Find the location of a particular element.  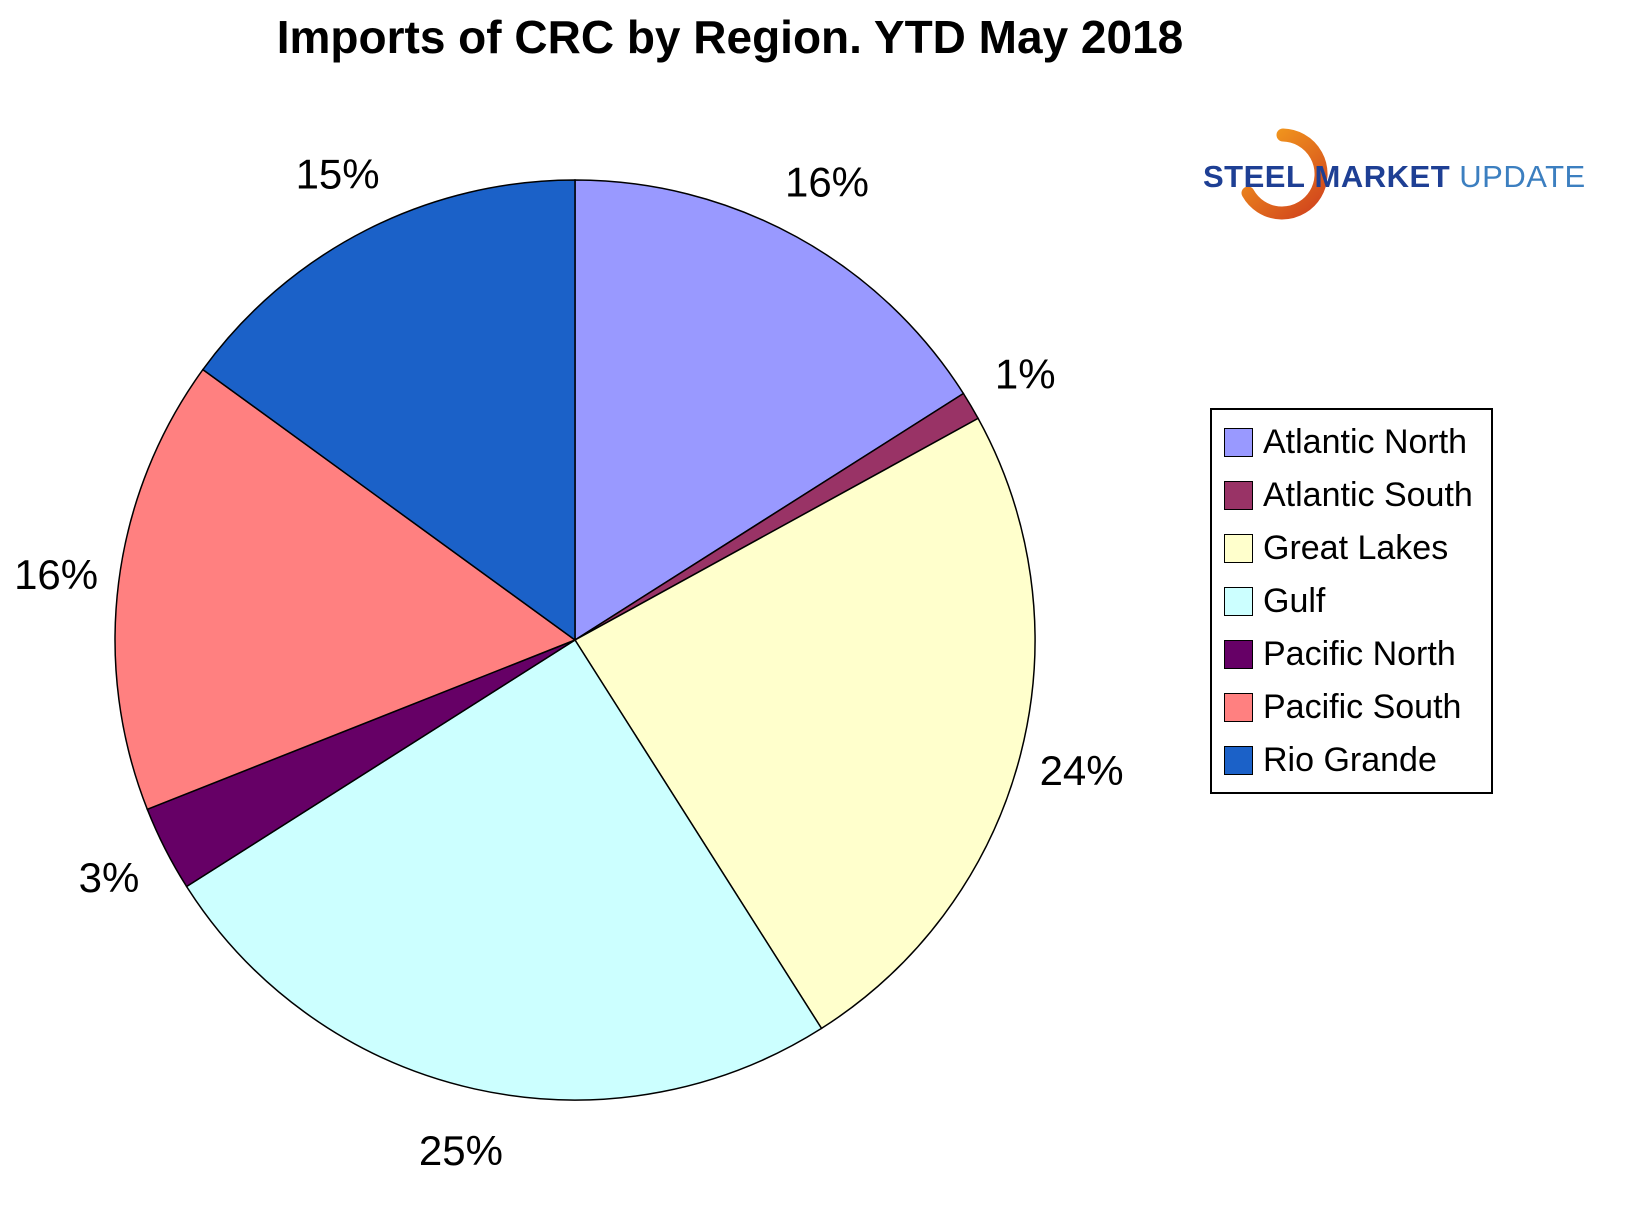

pie-slice-great-lakes is located at coordinates (804, 723).